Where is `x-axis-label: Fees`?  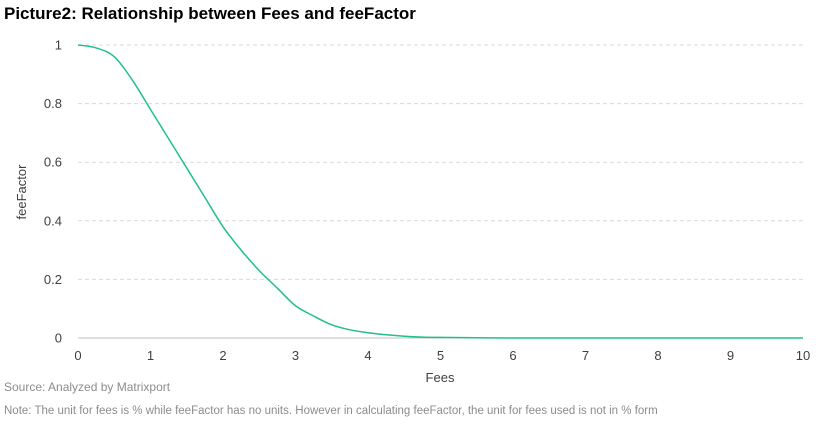 x-axis-label: Fees is located at coordinates (440, 377).